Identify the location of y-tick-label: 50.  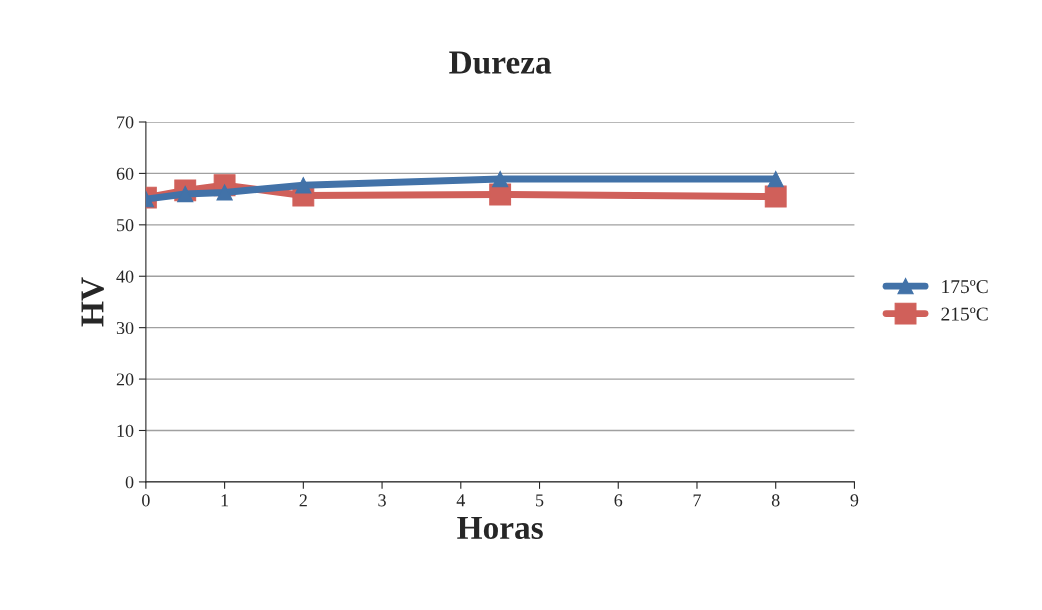
(125, 225).